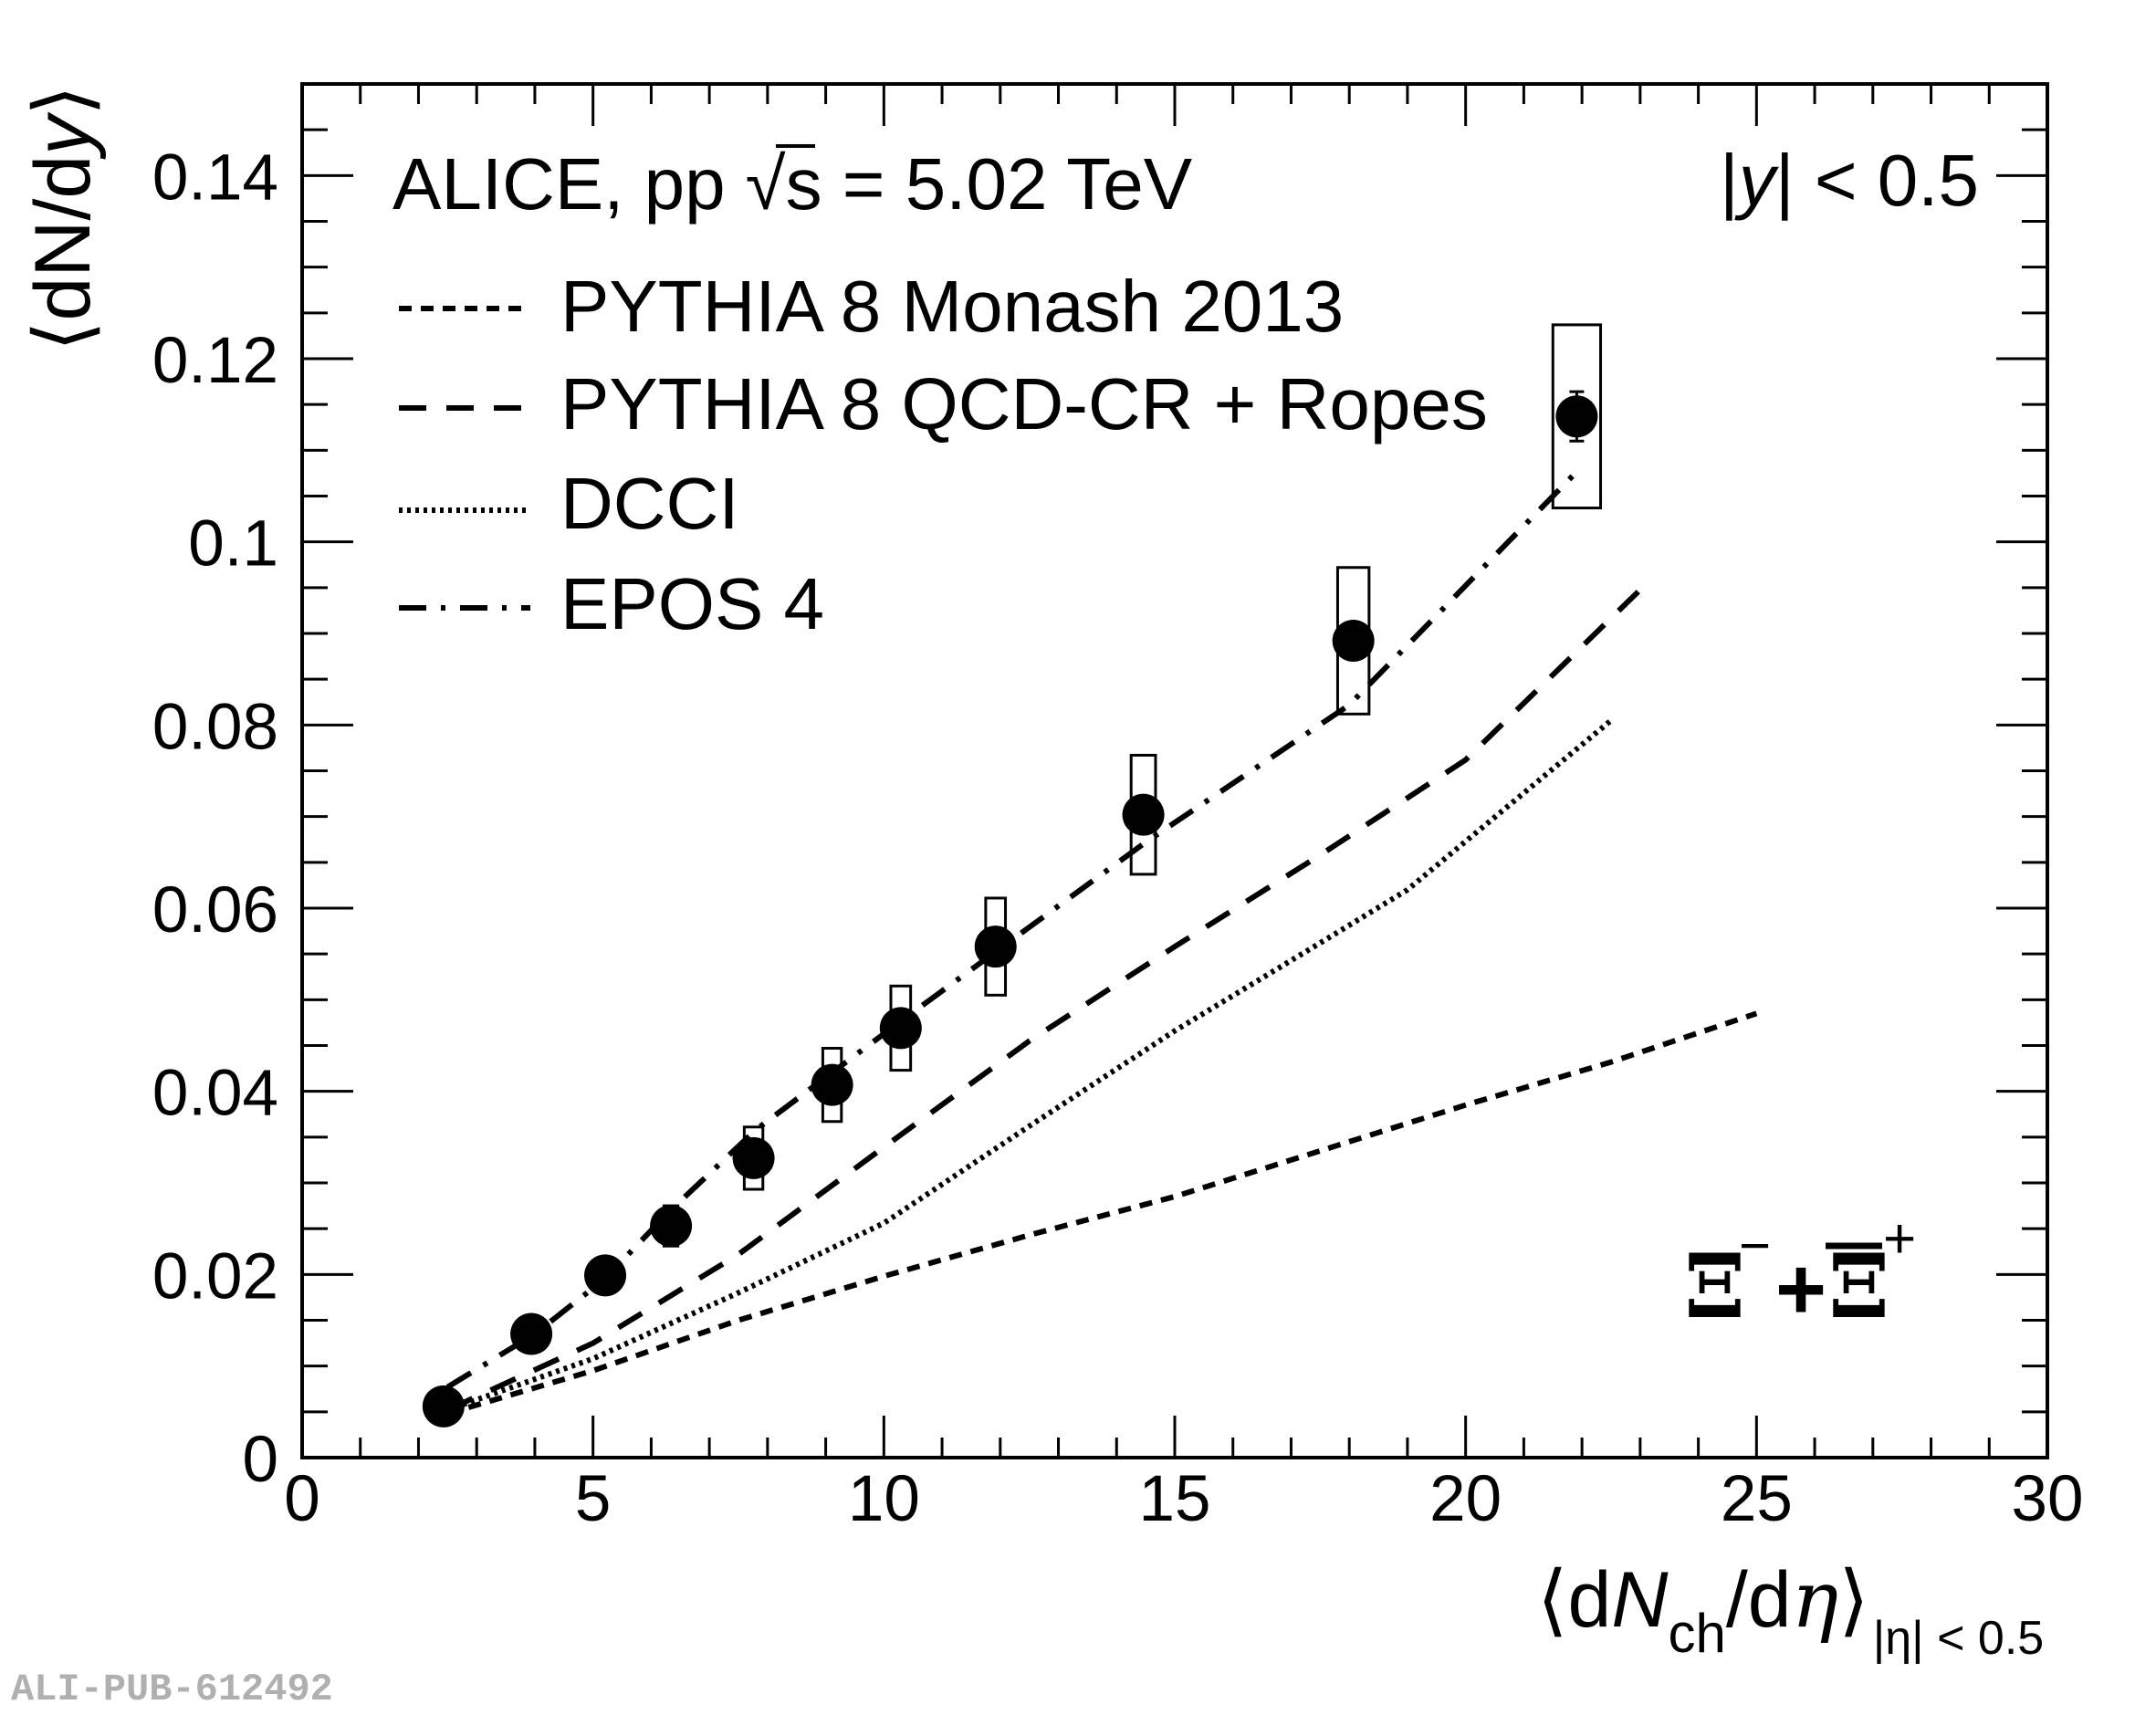  What do you see at coordinates (302, 1499) in the screenshot?
I see `x-tick-label: 0` at bounding box center [302, 1499].